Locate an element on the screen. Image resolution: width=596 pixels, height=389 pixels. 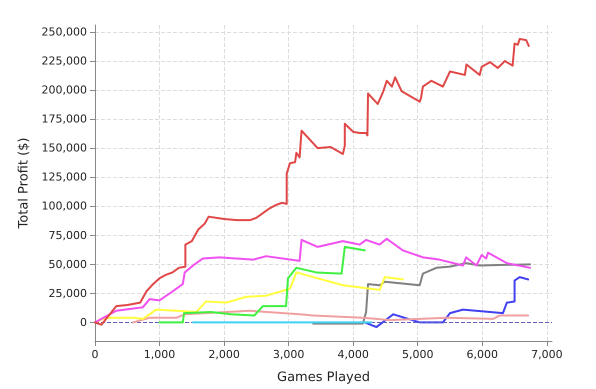
x-tick-label: 2,000 is located at coordinates (224, 354).